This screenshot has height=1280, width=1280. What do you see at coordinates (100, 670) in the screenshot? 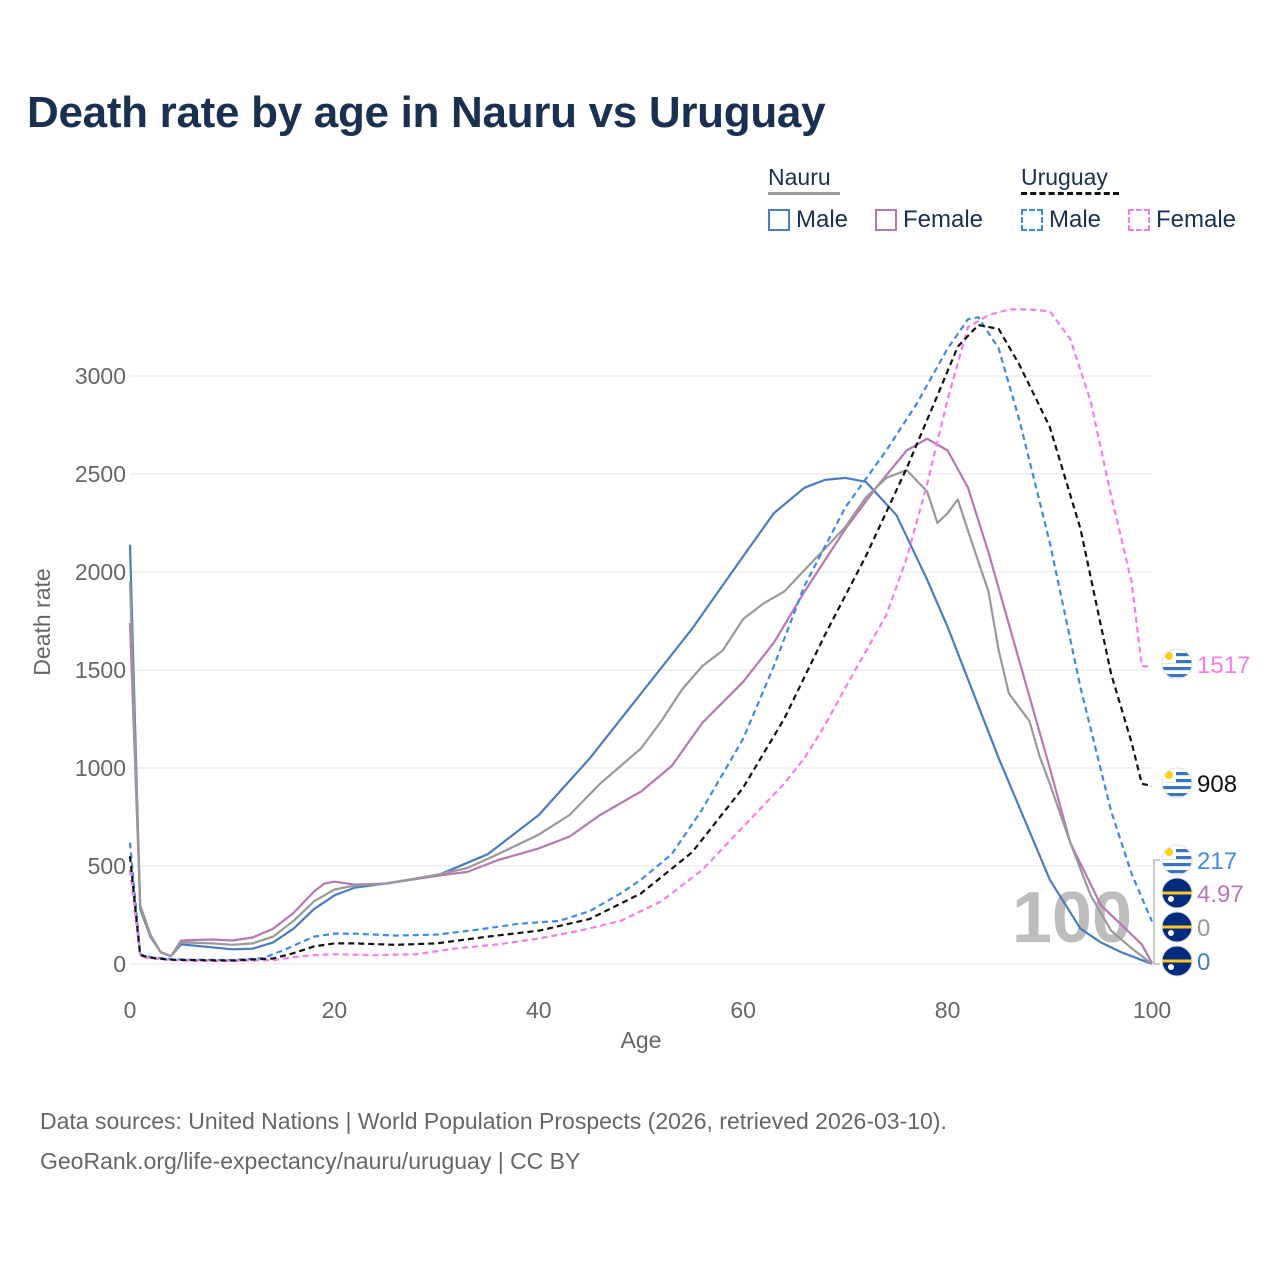
I see `y-tick-label: 1500` at bounding box center [100, 670].